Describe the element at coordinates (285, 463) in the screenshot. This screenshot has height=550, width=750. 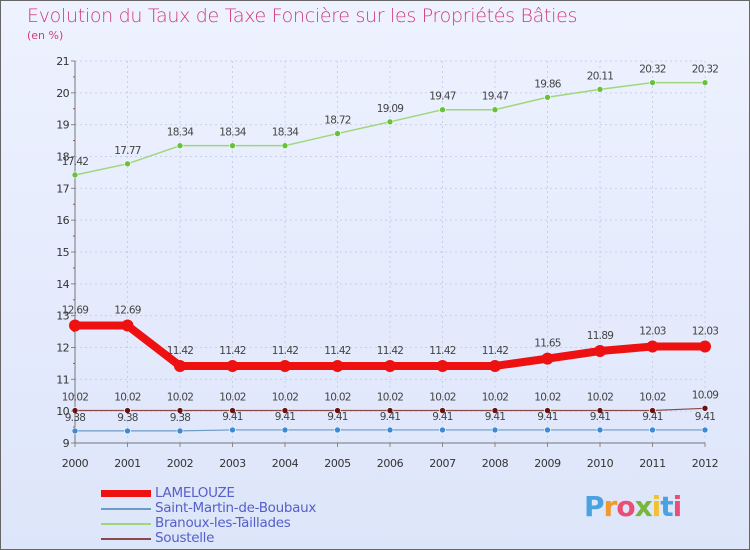
I see `x-tick-label: 2004` at that location.